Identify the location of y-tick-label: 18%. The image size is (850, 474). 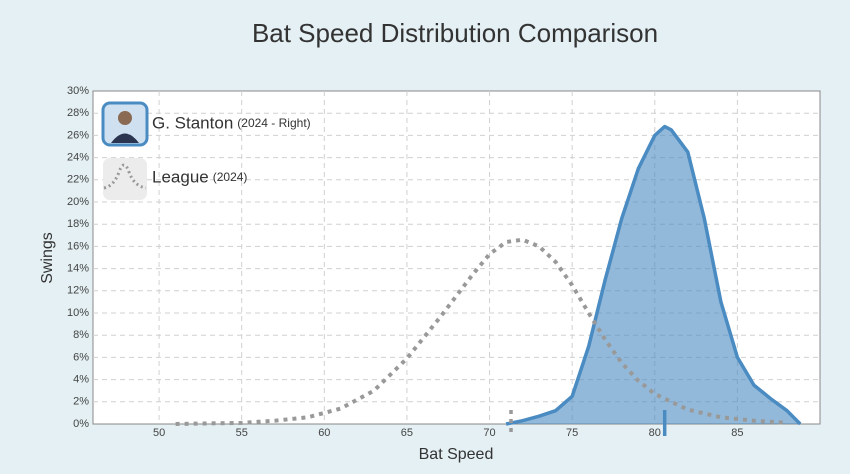
(78, 224).